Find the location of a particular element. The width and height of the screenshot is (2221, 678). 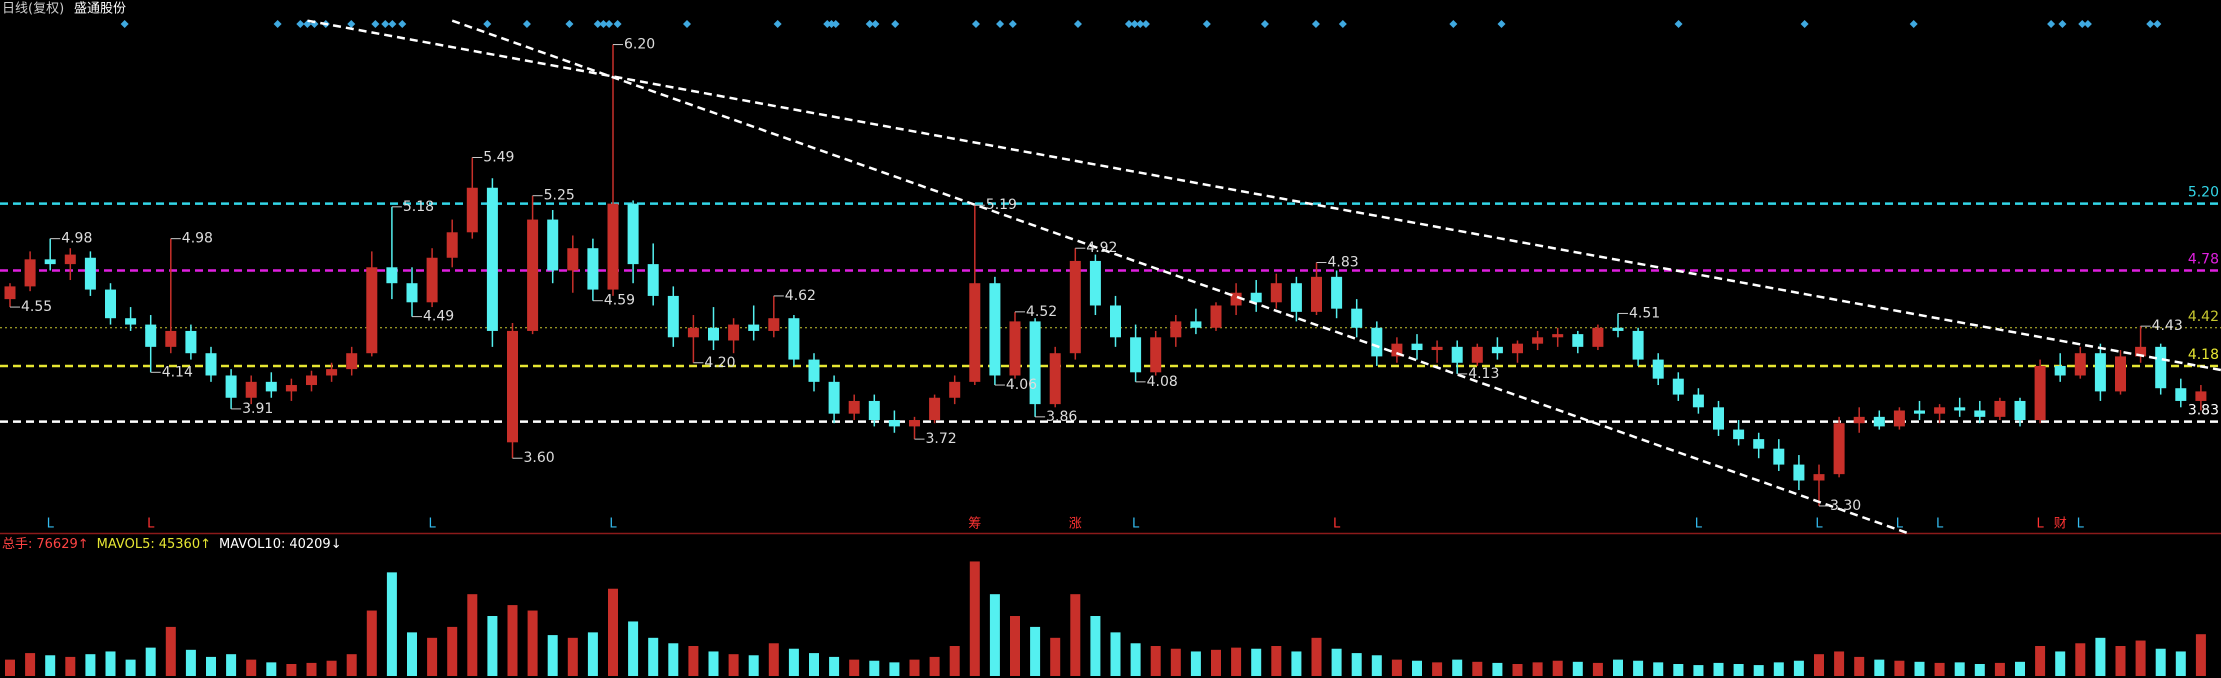

volume-value: 76629 is located at coordinates (56, 544).